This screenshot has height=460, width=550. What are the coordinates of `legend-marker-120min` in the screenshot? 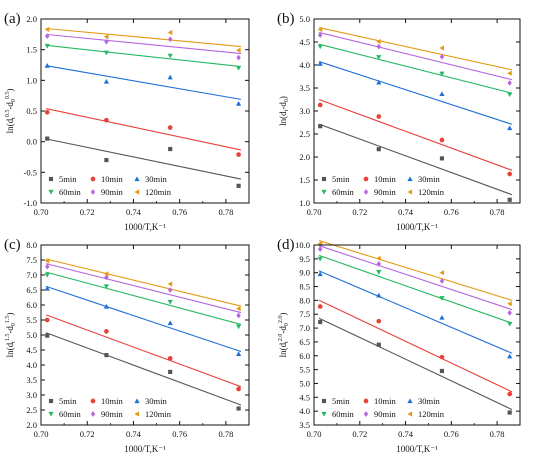 It's located at (410, 192).